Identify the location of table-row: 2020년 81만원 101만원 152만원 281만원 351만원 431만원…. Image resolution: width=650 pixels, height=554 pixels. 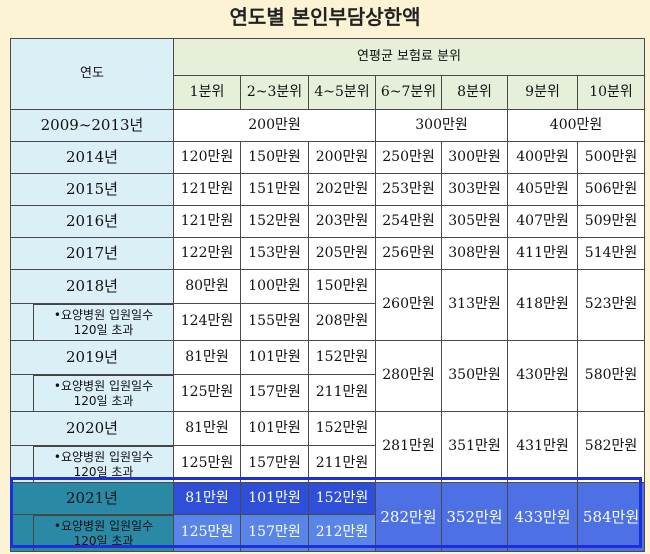
(328, 447).